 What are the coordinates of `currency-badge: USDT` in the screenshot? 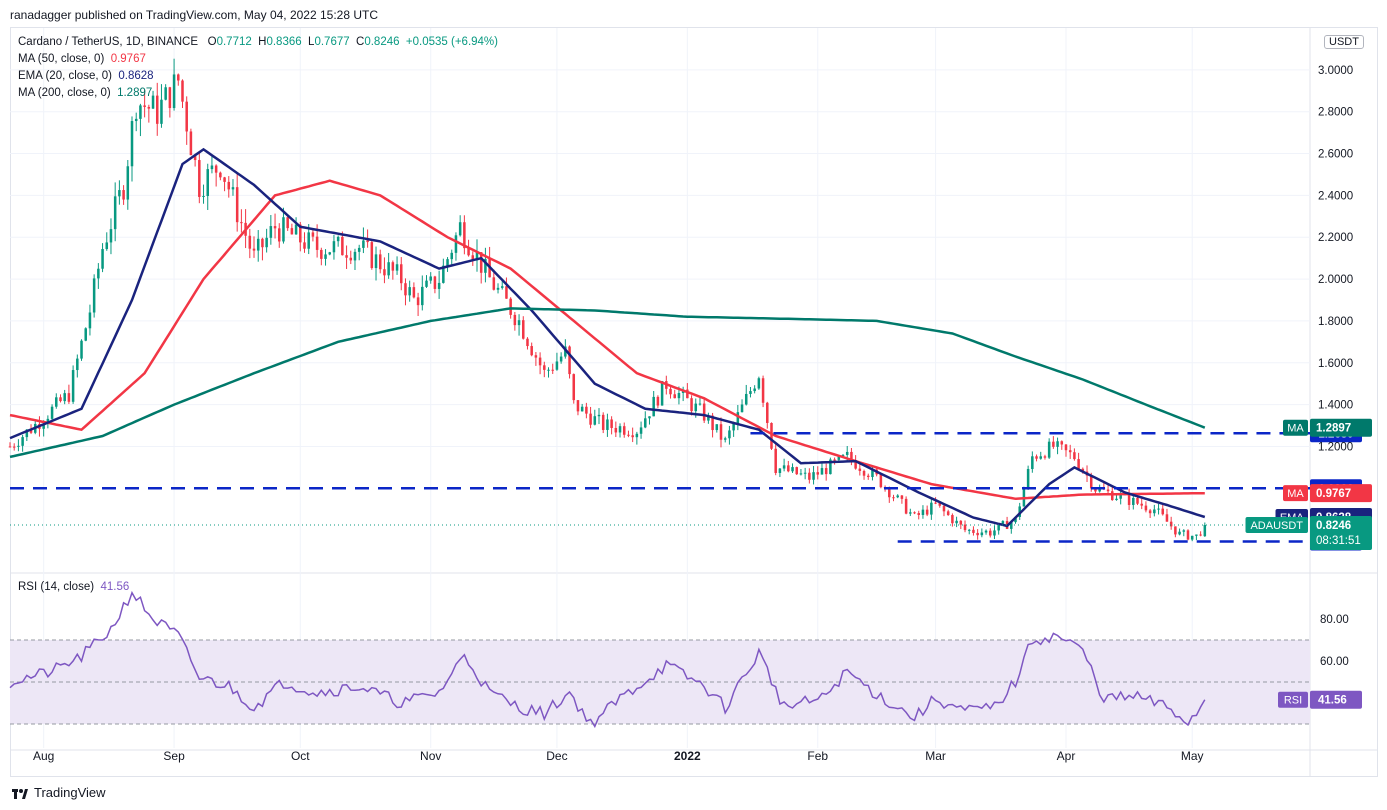 It's located at (1344, 42).